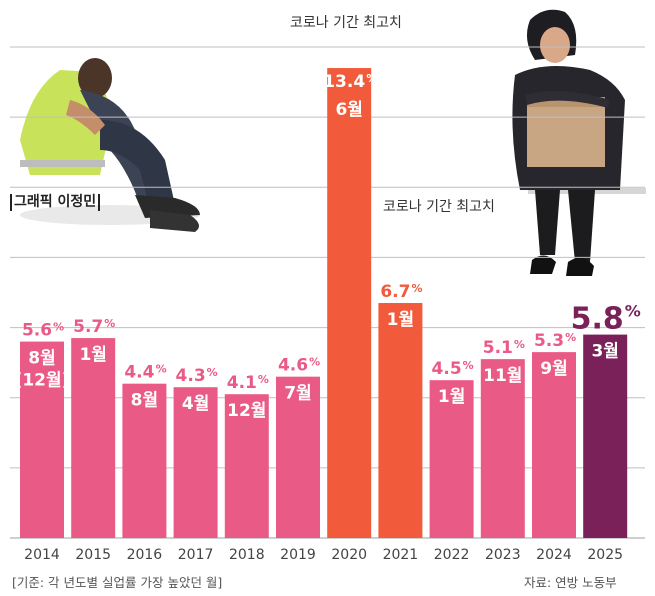  I want to click on bar-2014, so click(42, 439).